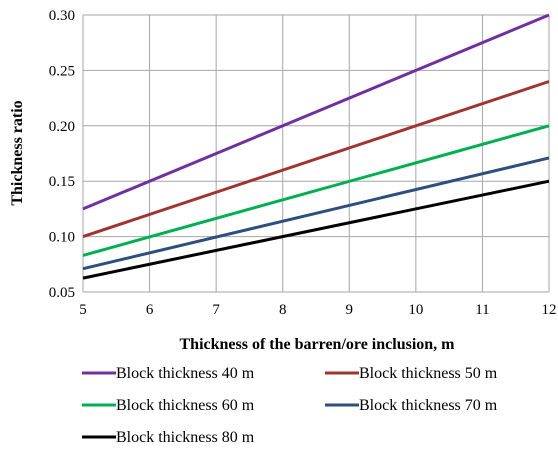  I want to click on y-tick-label: 0.10, so click(62, 238).